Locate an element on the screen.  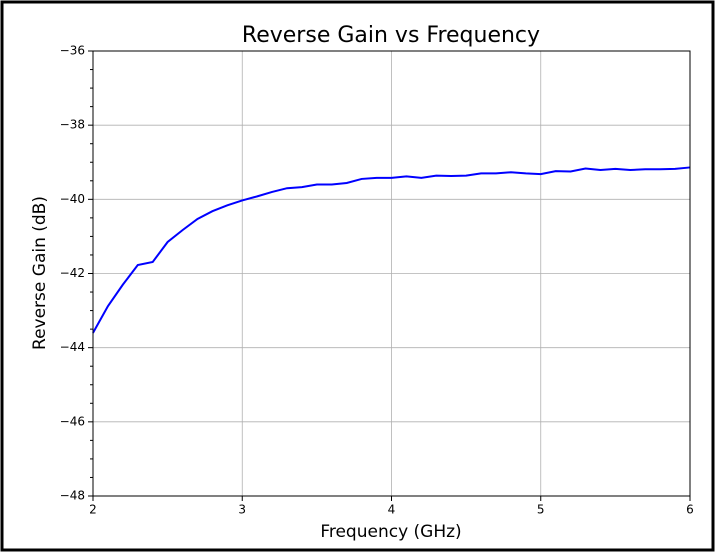
y-tick-label: −36 is located at coordinates (72, 51).